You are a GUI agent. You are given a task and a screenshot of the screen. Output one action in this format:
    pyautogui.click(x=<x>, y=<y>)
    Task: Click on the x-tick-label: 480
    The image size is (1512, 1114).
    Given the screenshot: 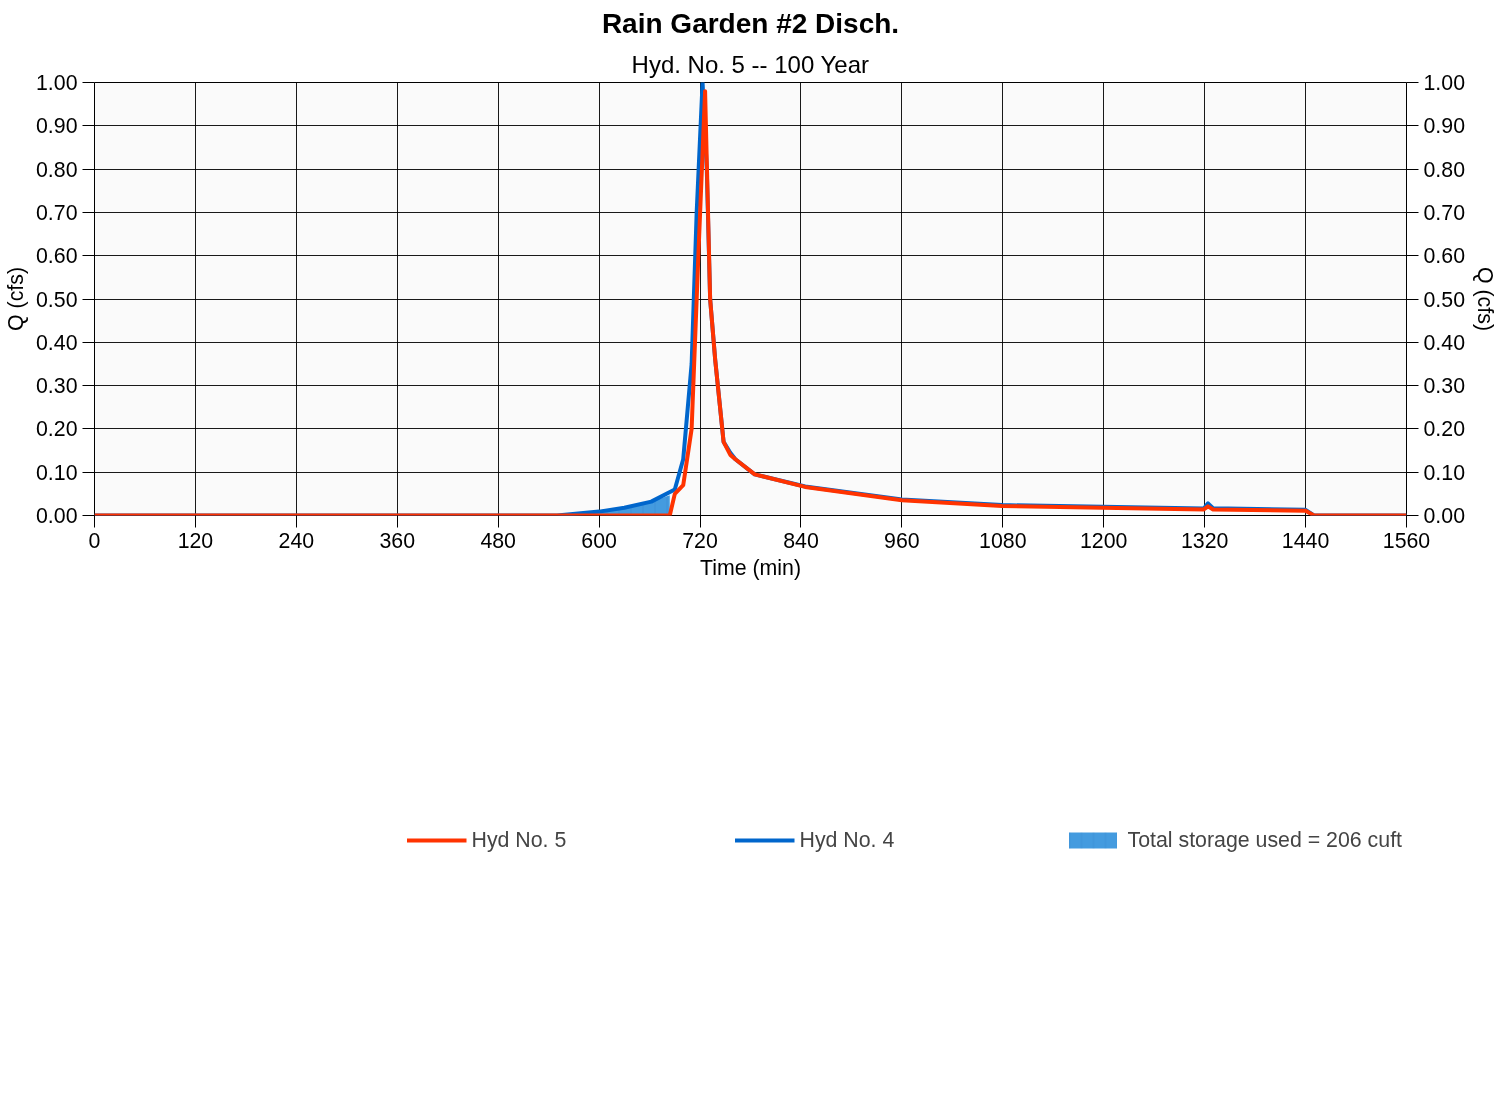 What is the action you would take?
    pyautogui.click(x=498, y=540)
    